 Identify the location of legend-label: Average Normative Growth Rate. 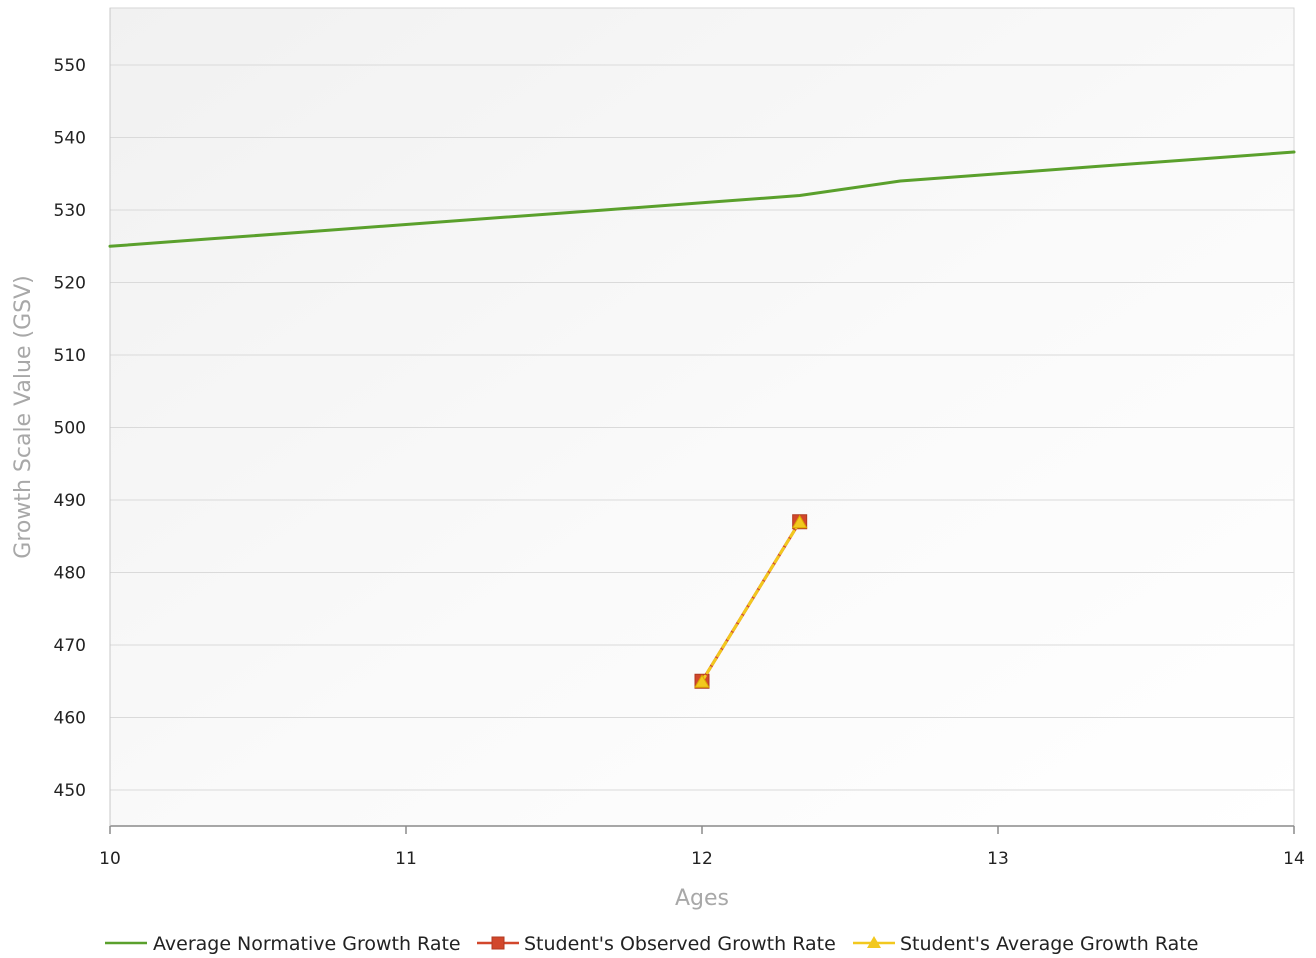
(307, 944).